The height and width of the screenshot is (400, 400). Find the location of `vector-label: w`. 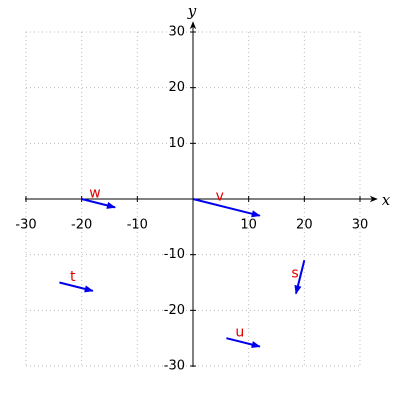

vector-label: w is located at coordinates (94, 193).